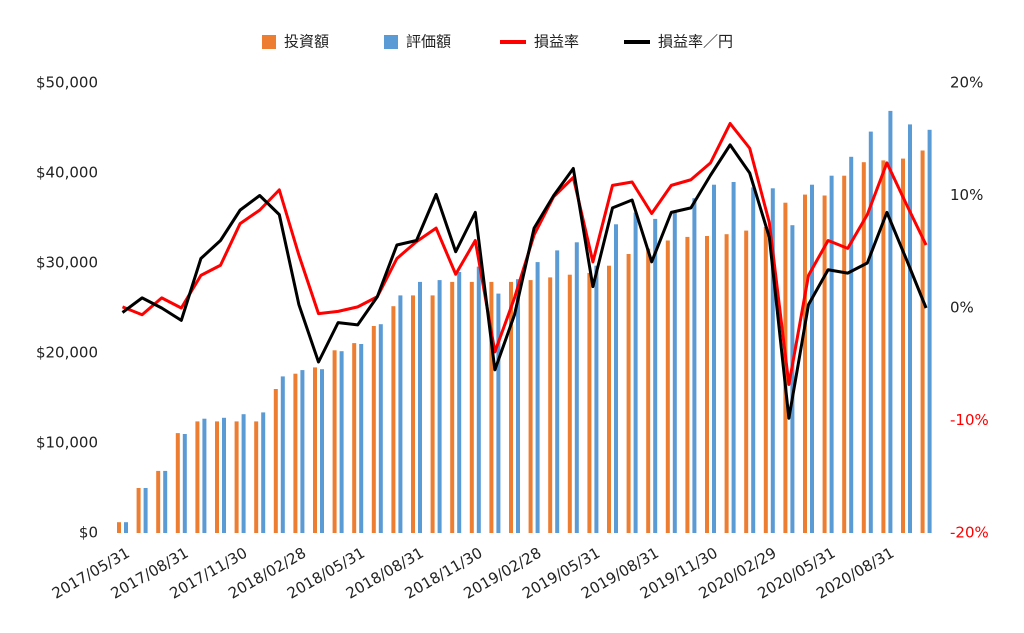 This screenshot has height=633, width=1024. I want to click on y2-tick-label: -20%, so click(969, 533).